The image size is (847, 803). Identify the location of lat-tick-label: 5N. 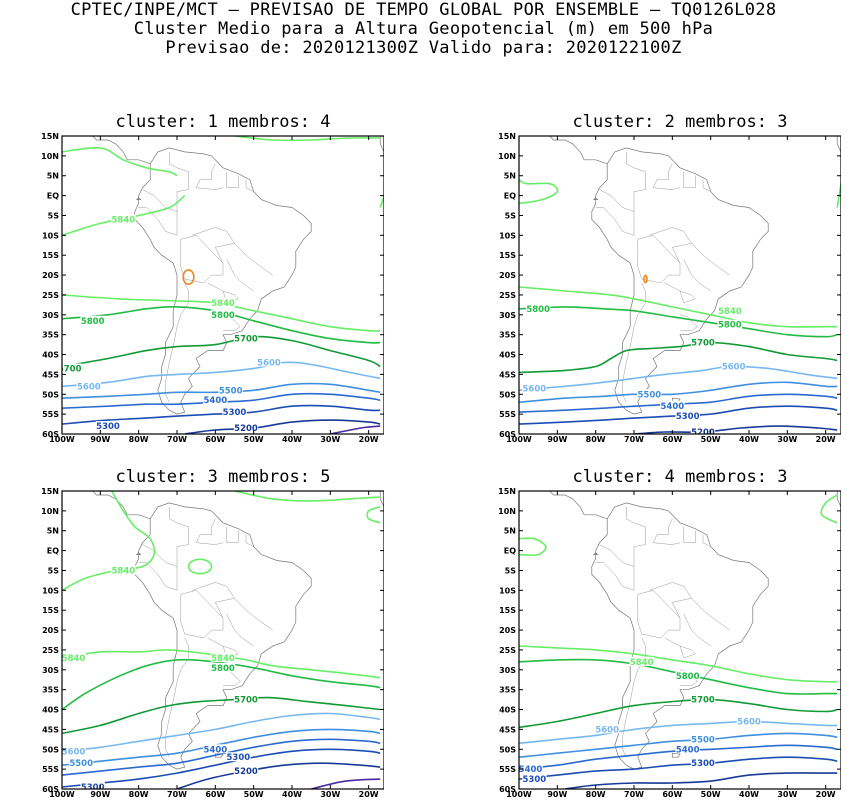
(510, 176).